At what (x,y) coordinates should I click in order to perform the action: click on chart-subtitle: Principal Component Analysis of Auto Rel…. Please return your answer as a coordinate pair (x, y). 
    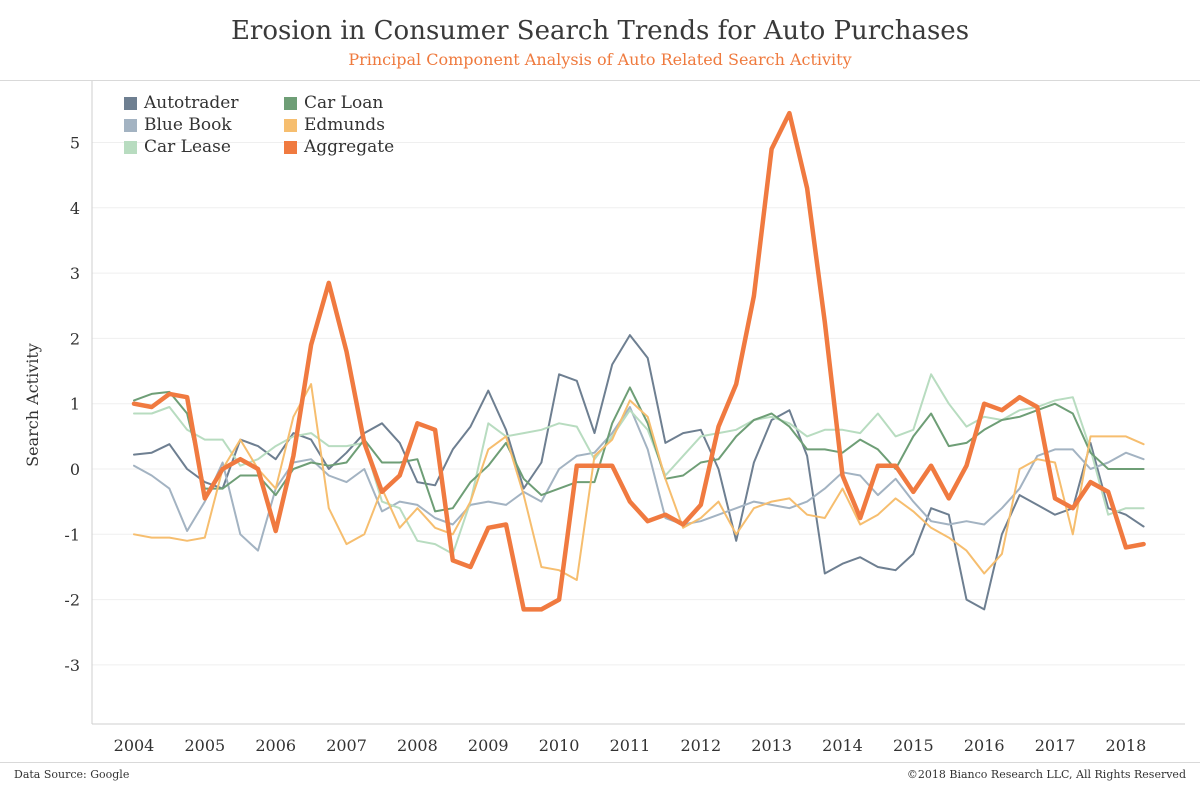
    Looking at the image, I should click on (600, 59).